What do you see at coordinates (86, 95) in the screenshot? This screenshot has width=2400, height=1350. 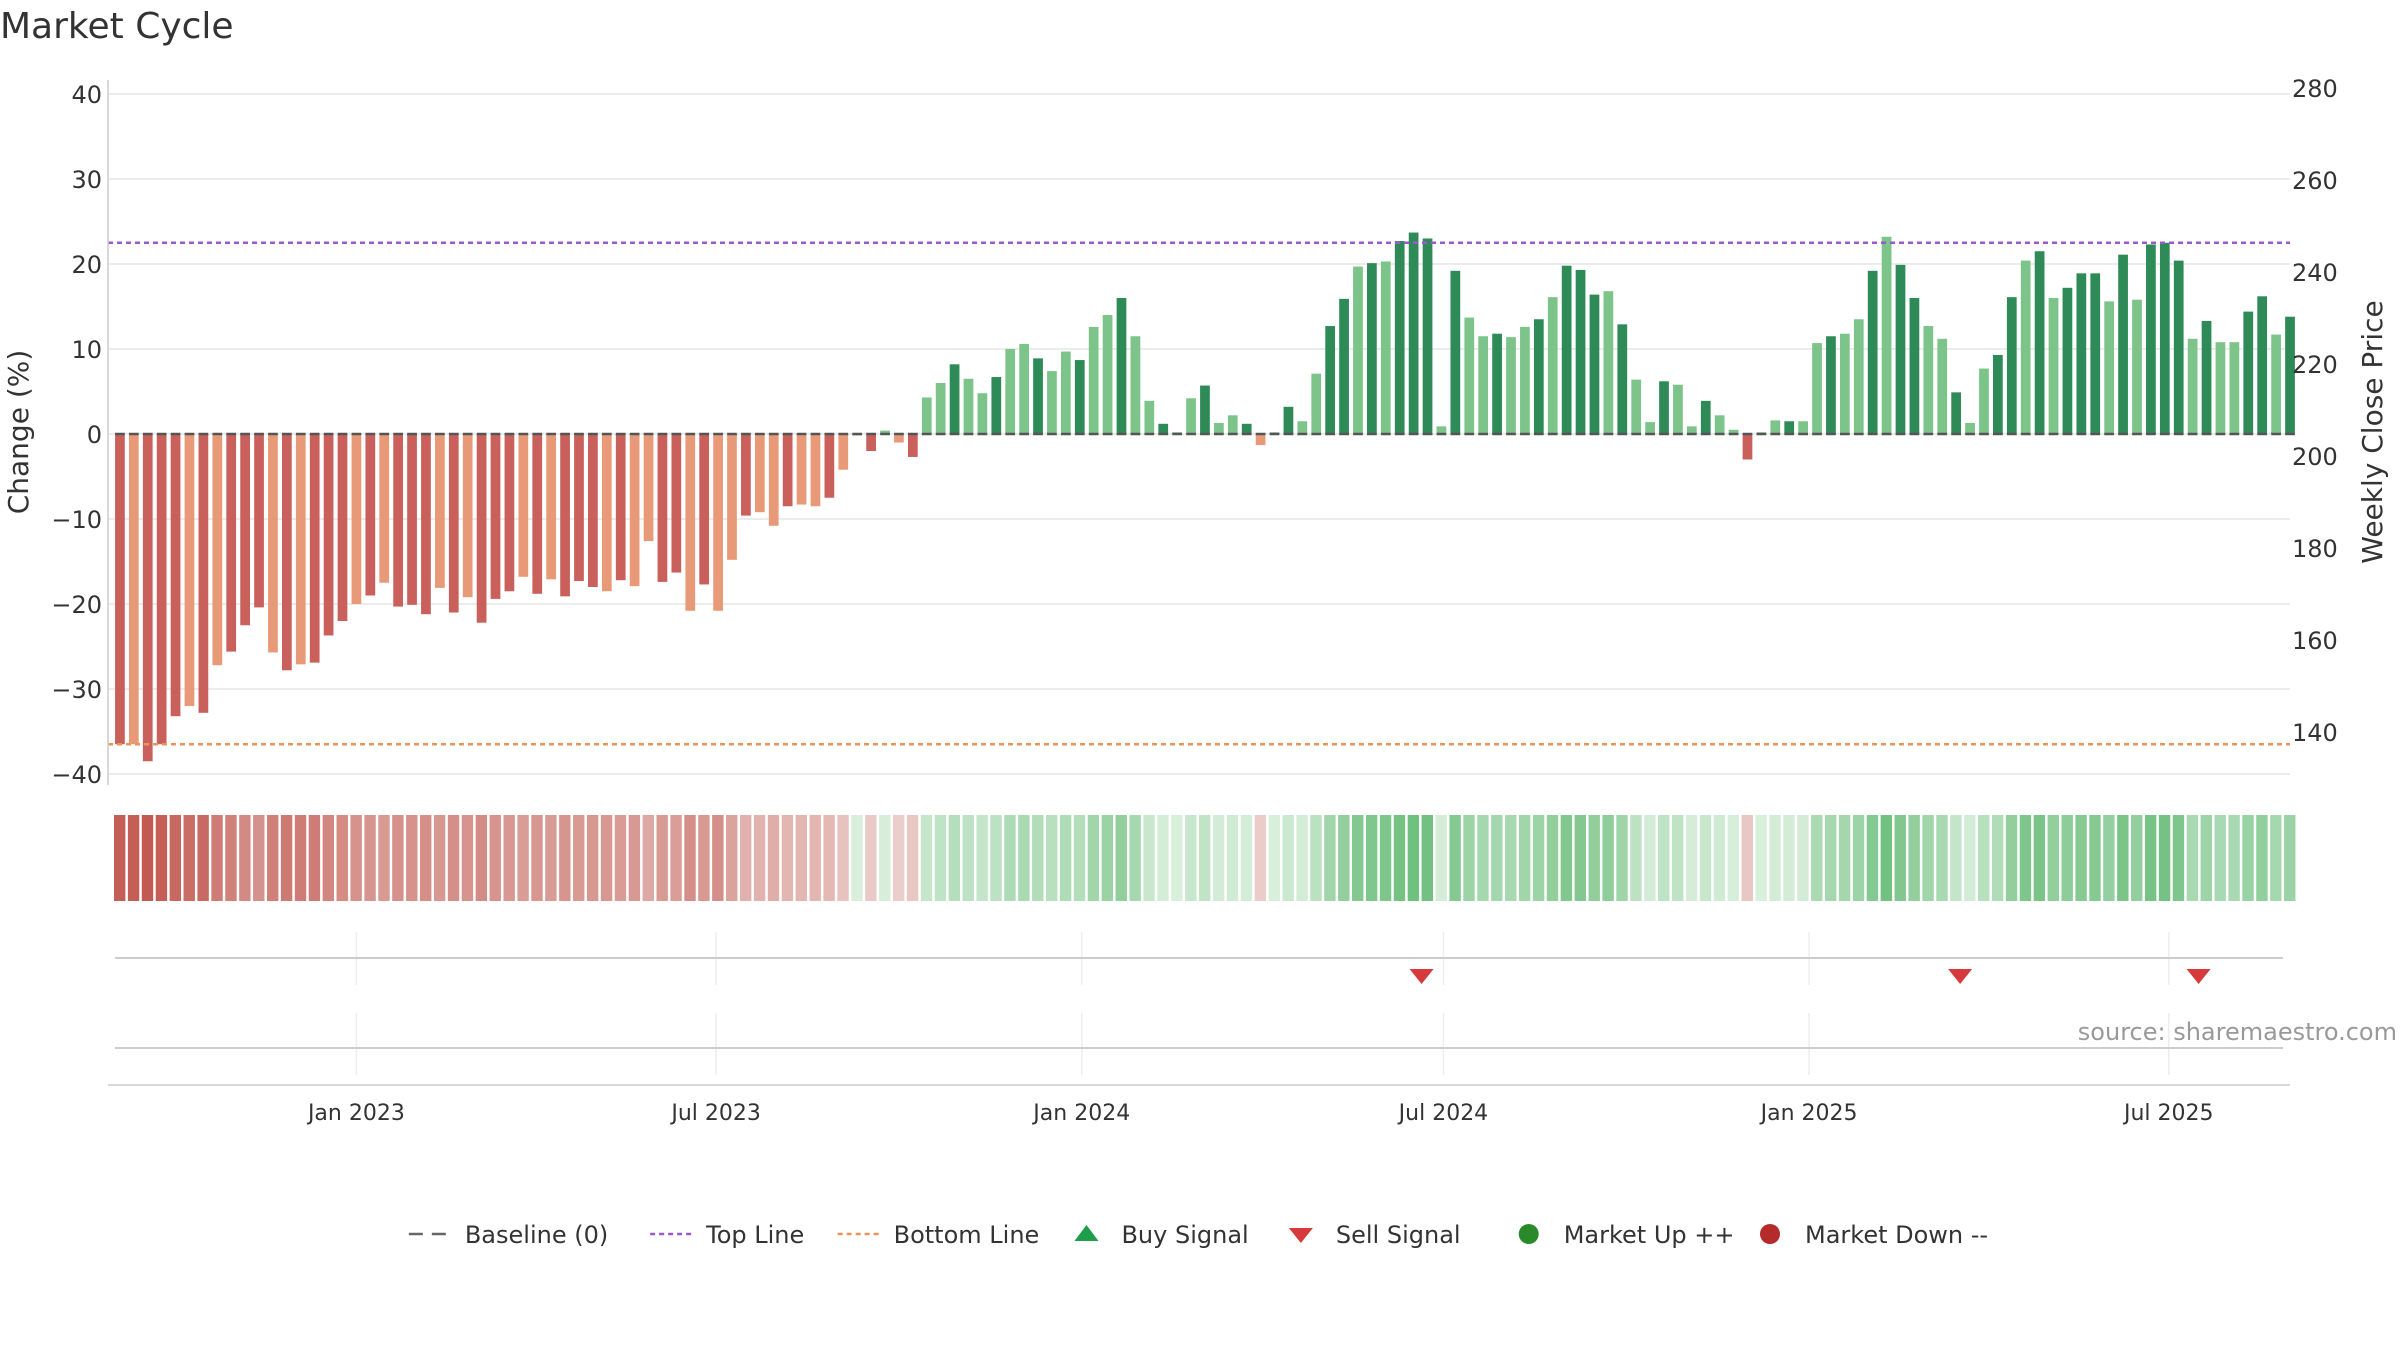 I see `y-tick-label: 40` at bounding box center [86, 95].